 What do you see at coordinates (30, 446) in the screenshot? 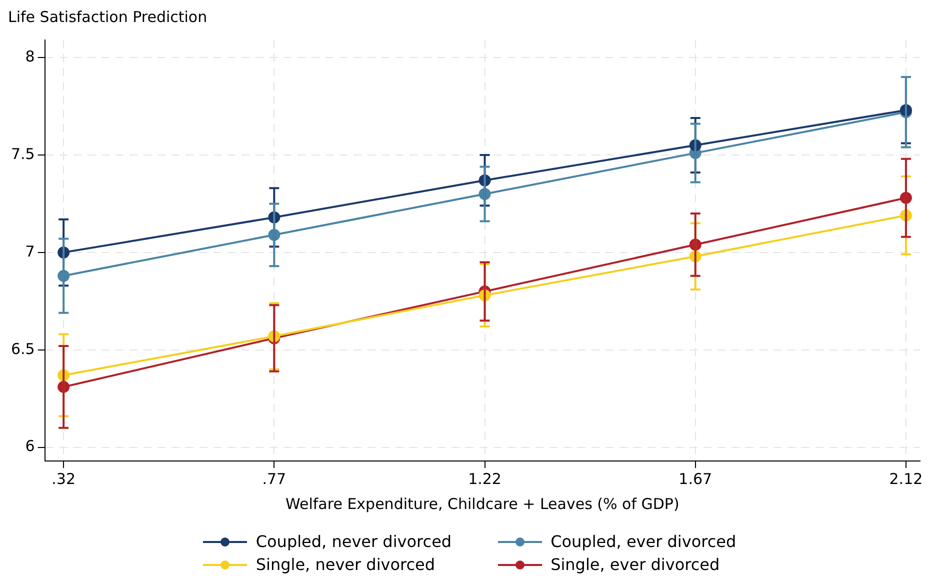
I see `y-tick-label: 6` at bounding box center [30, 446].